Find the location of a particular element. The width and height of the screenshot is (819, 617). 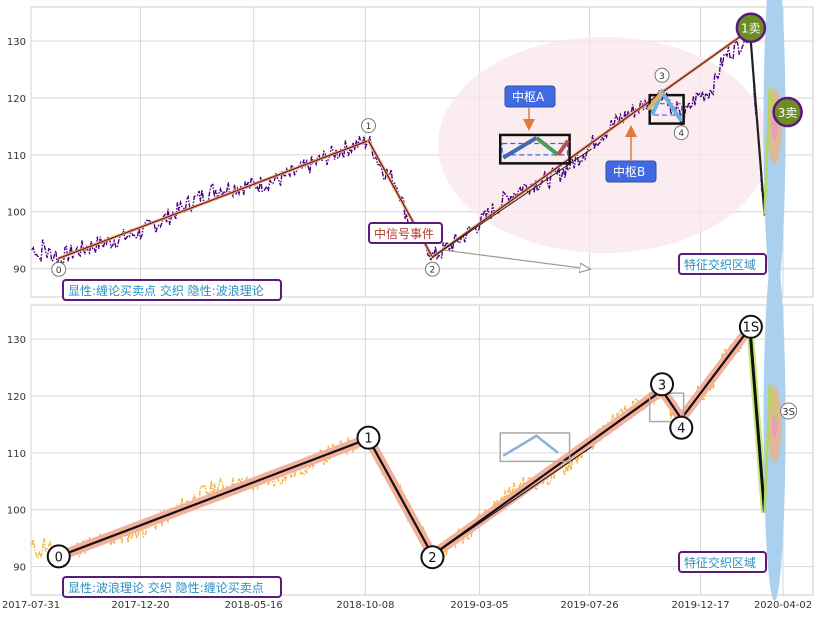

zhongshu-a-inner is located at coordinates (535, 149).